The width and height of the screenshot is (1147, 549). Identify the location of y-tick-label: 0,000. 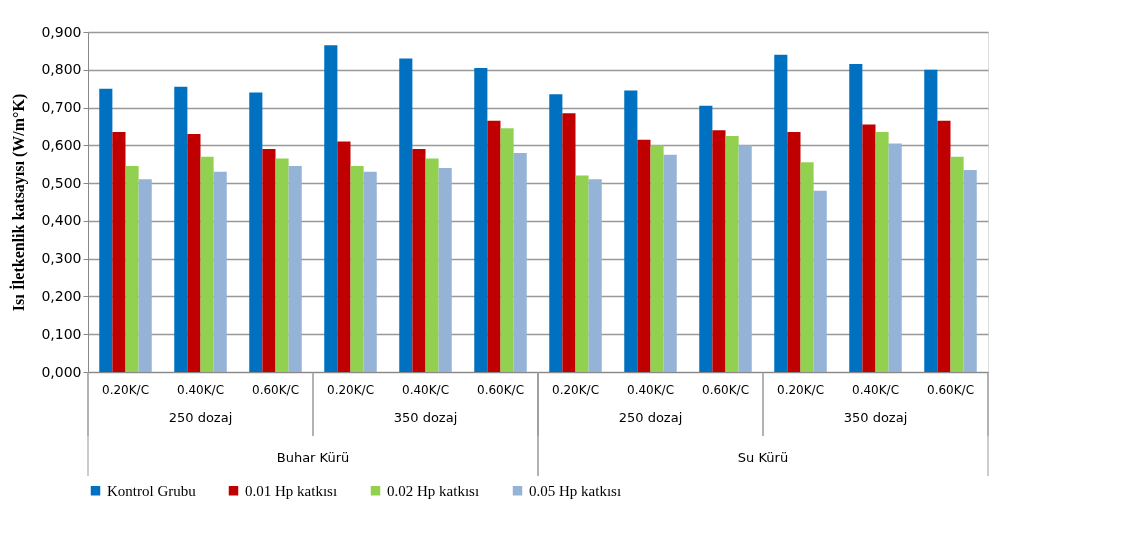
(61, 371).